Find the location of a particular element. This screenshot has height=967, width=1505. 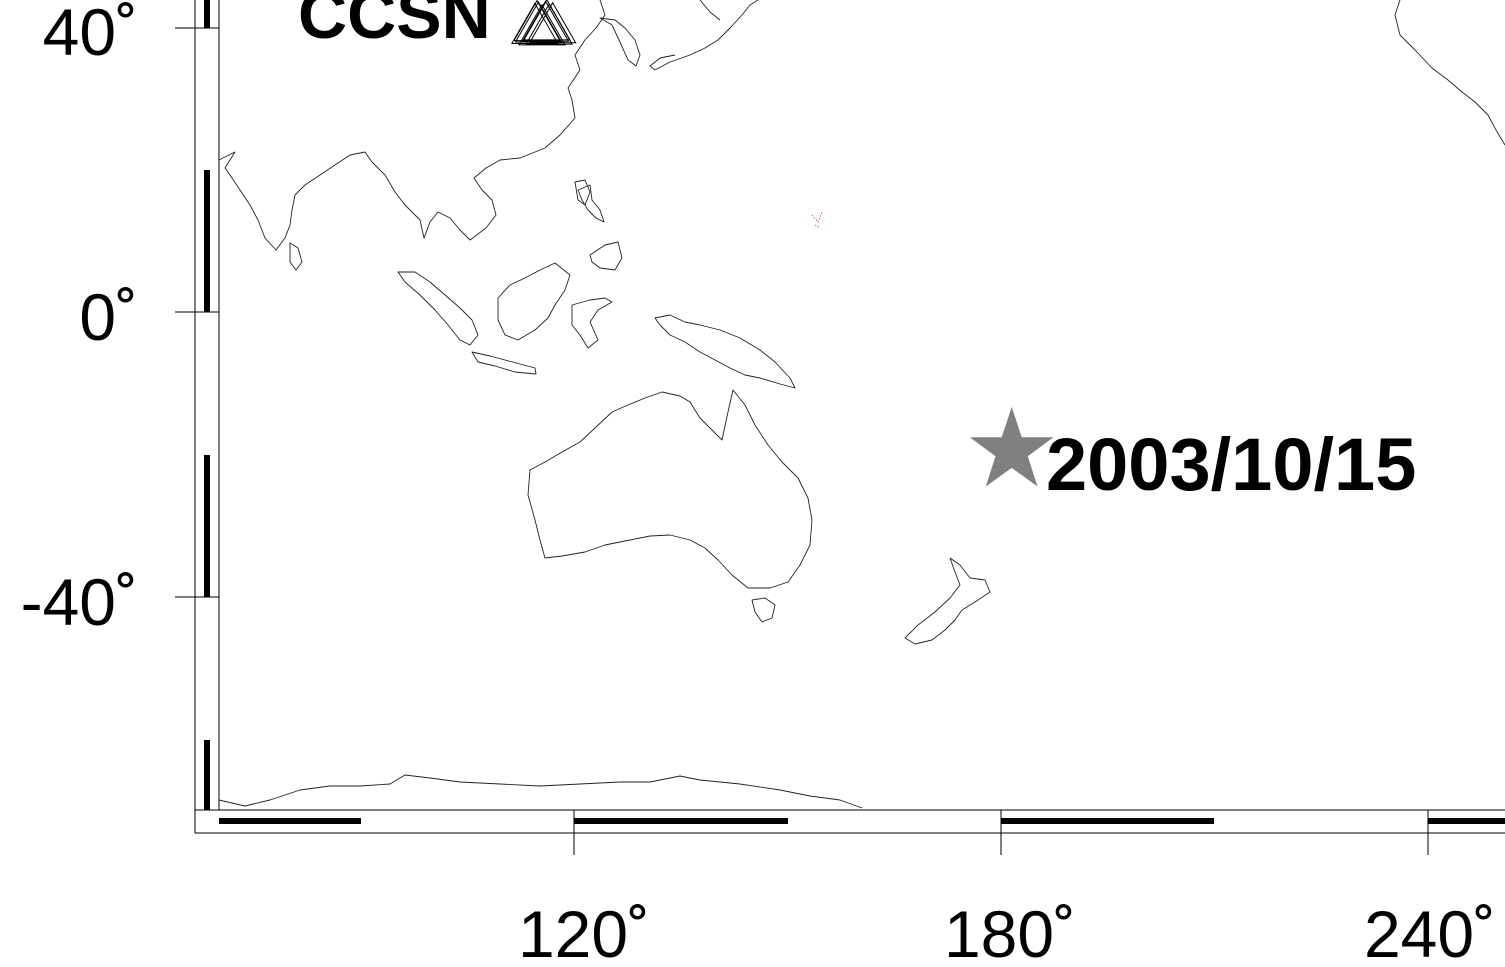

event-marker is located at coordinates (1011, 446).